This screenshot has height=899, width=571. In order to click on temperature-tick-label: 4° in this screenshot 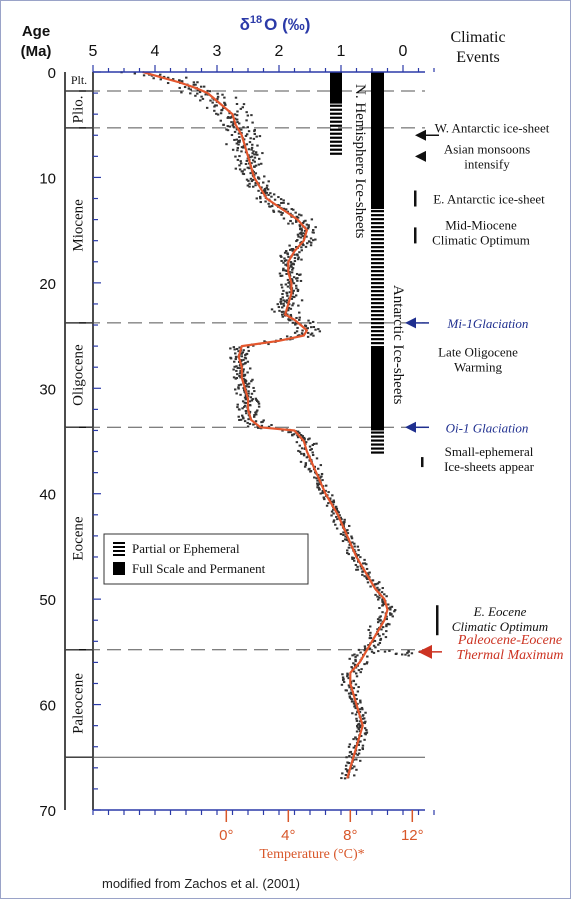, I will do `click(288, 835)`.